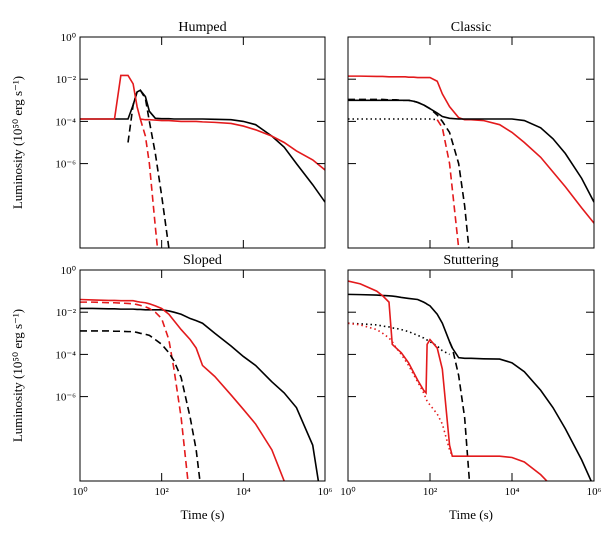  Describe the element at coordinates (202, 260) in the screenshot. I see `panel-title: Sloped` at that location.